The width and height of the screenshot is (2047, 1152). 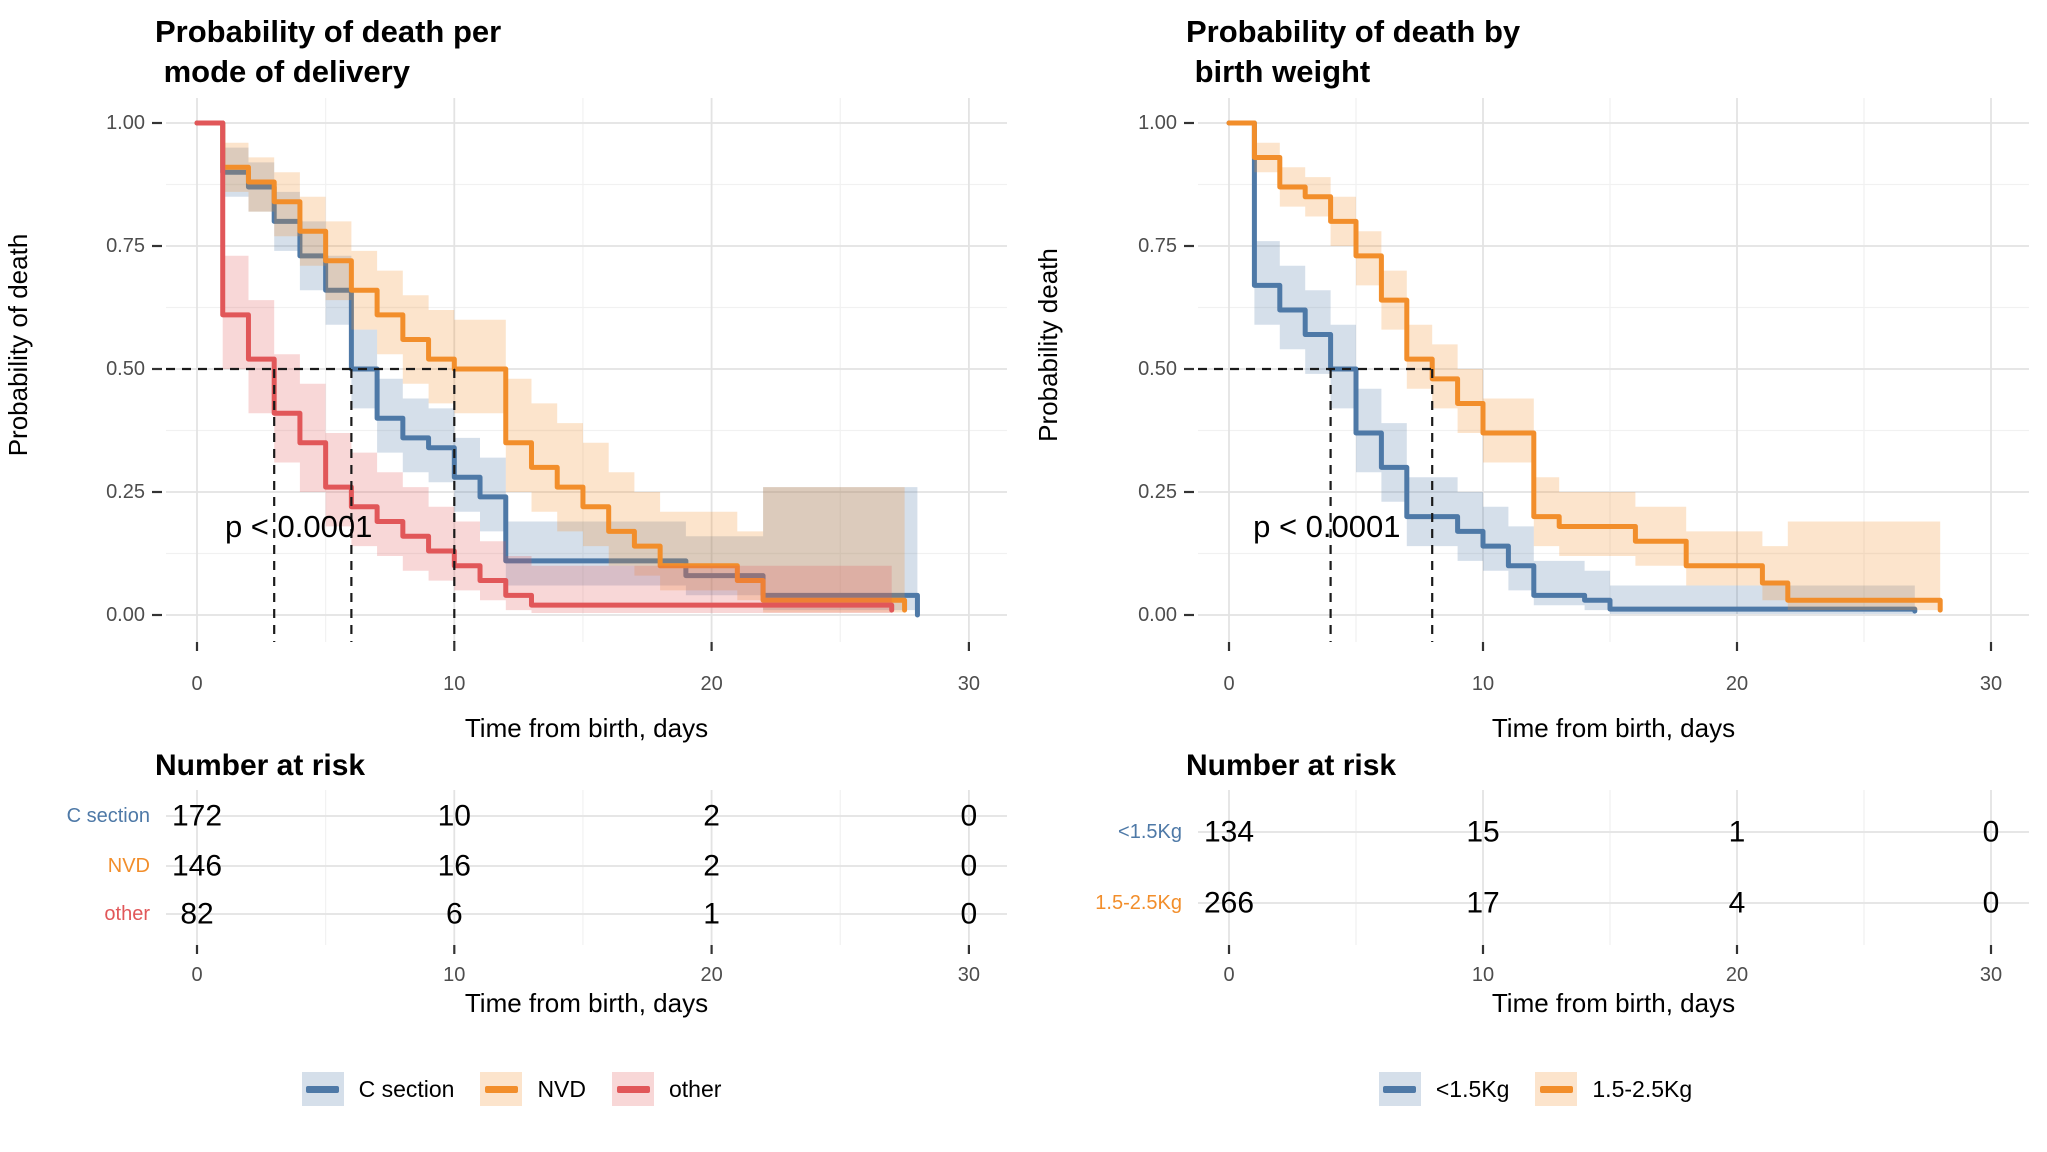 I want to click on confidence-band-nvd, so click(x=551, y=368).